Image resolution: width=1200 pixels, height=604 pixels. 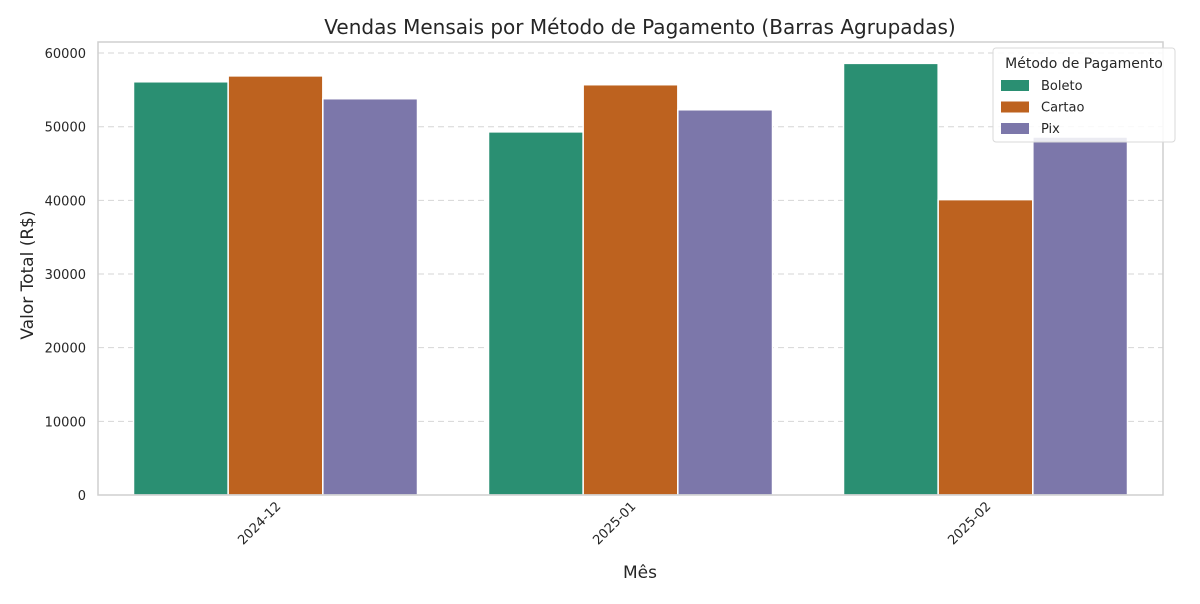 I want to click on y-tick-label: 40000, so click(x=65, y=201).